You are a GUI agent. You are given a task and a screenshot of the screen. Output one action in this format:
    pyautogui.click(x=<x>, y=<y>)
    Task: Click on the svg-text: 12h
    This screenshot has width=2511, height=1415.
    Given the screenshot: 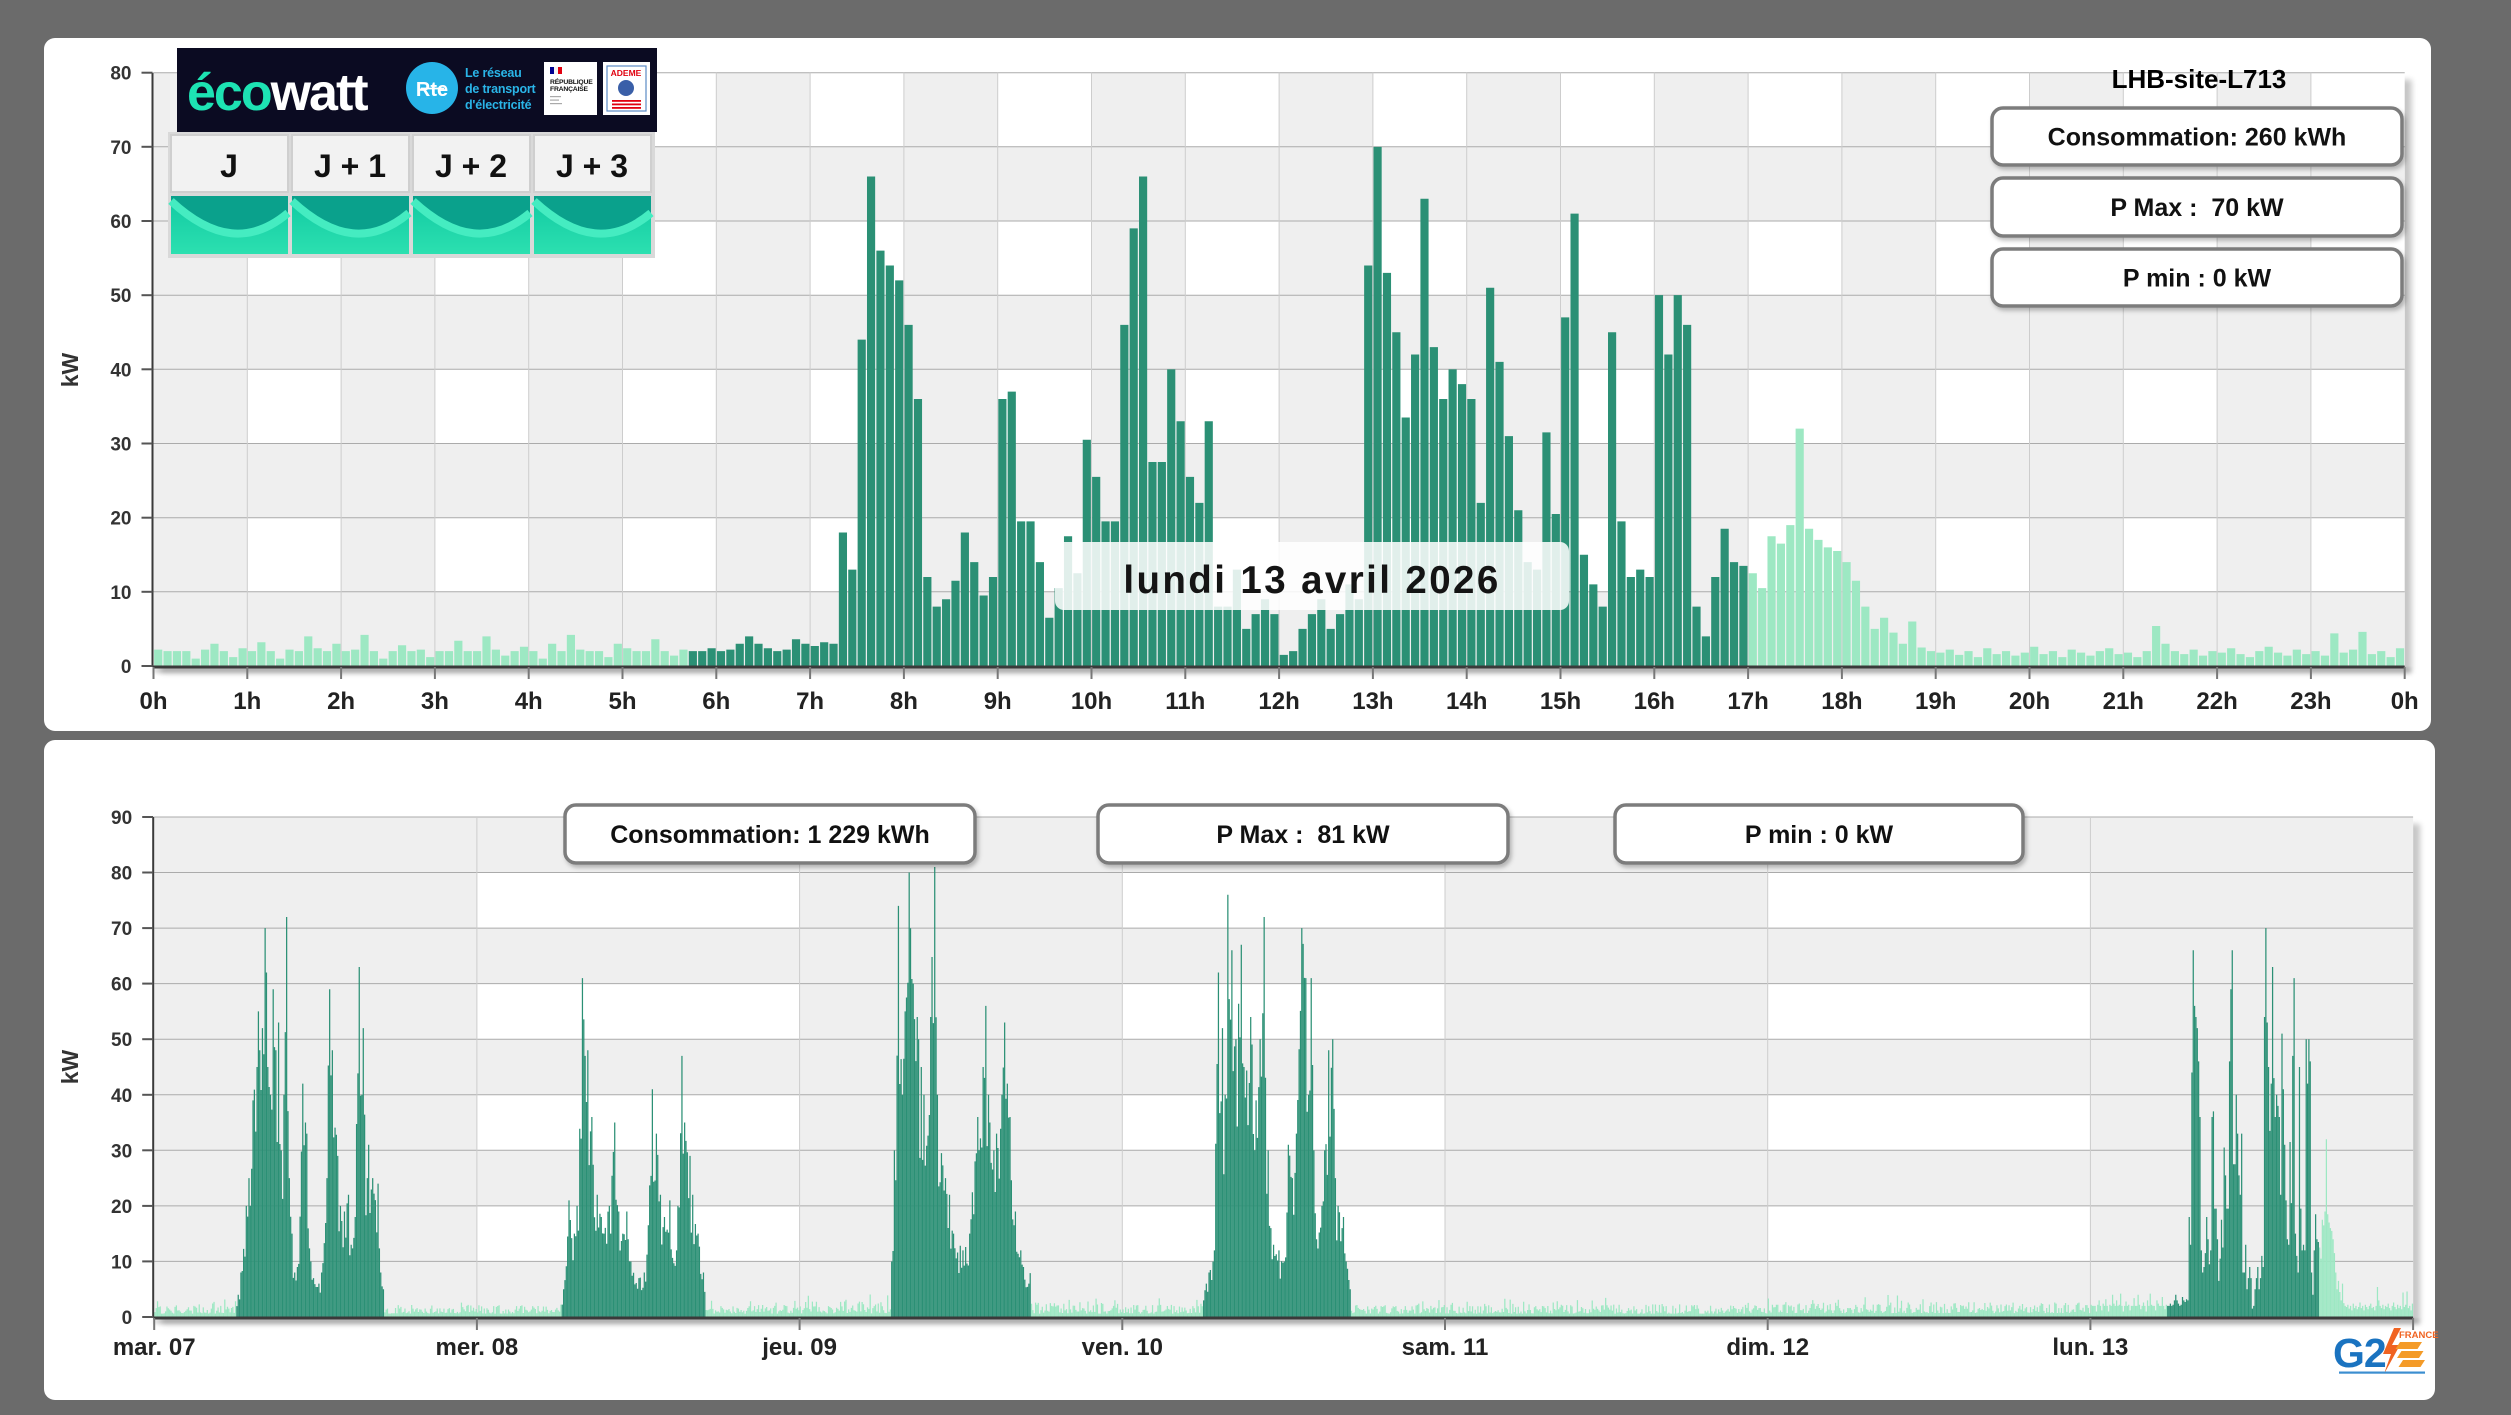 What is the action you would take?
    pyautogui.click(x=1278, y=701)
    